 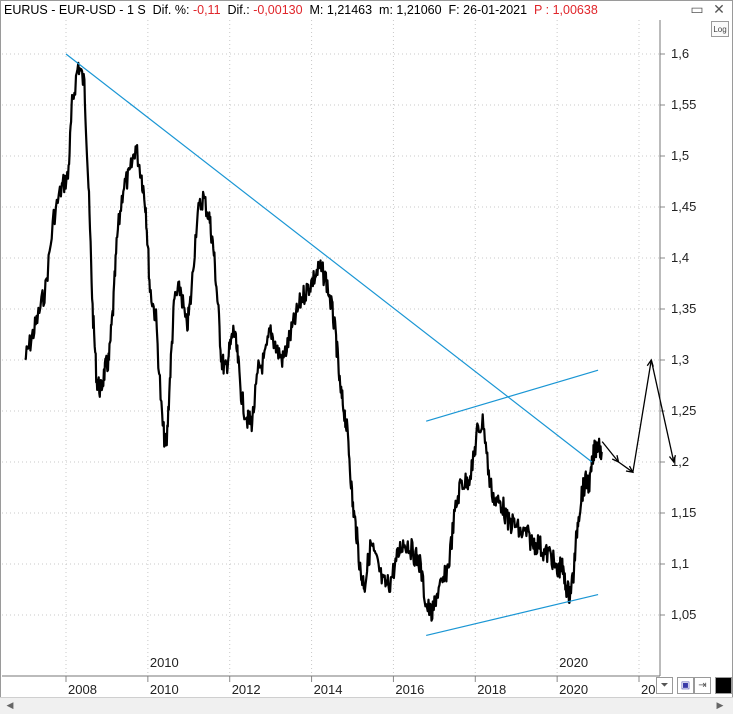 I want to click on scroll-right-icon: ▶, so click(x=720, y=706).